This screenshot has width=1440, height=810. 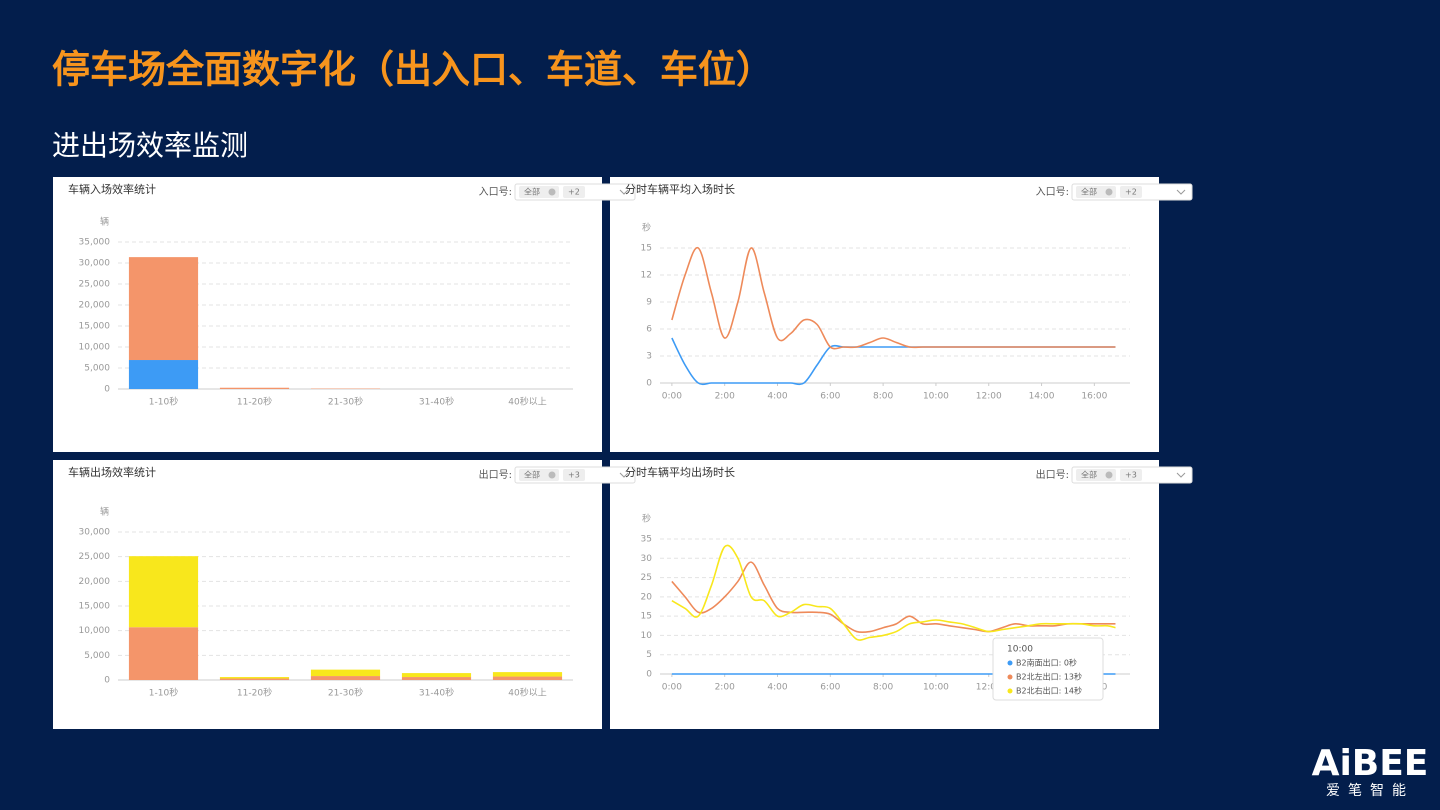 I want to click on x-tick-label: 12:00, so click(x=989, y=397).